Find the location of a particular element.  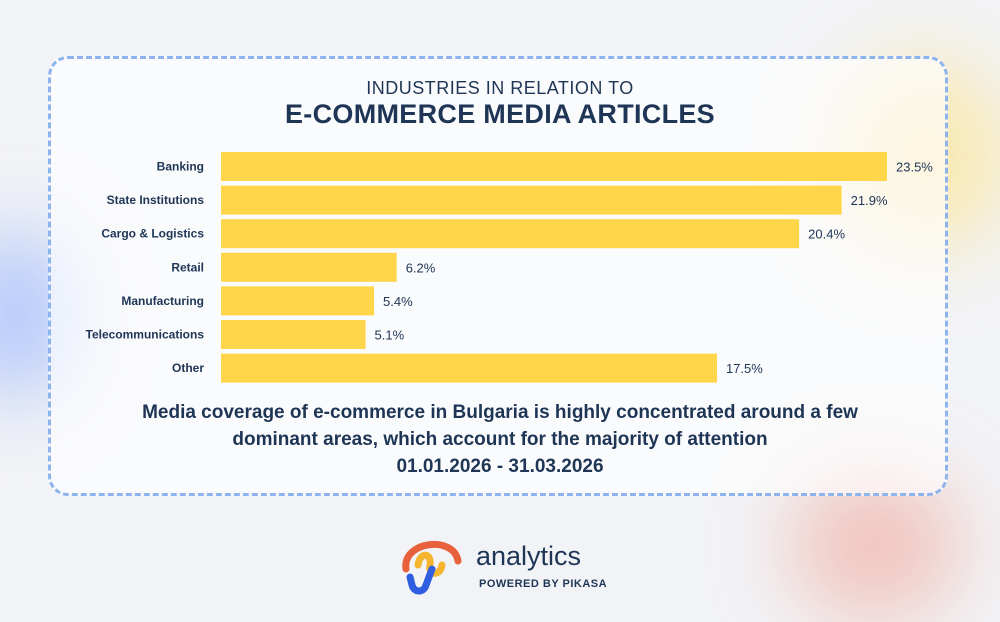

value-label: 5.4% is located at coordinates (398, 301).